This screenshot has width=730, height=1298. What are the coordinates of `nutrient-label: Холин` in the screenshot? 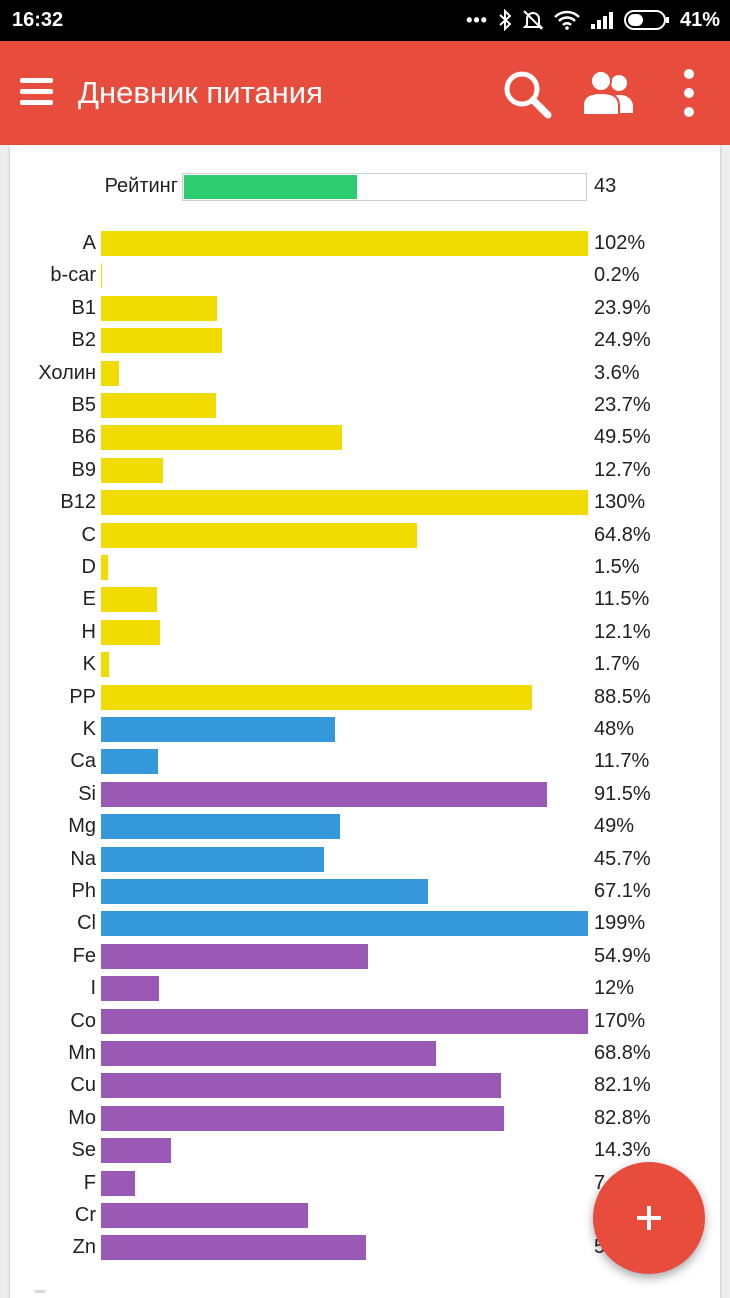 It's located at (67, 372).